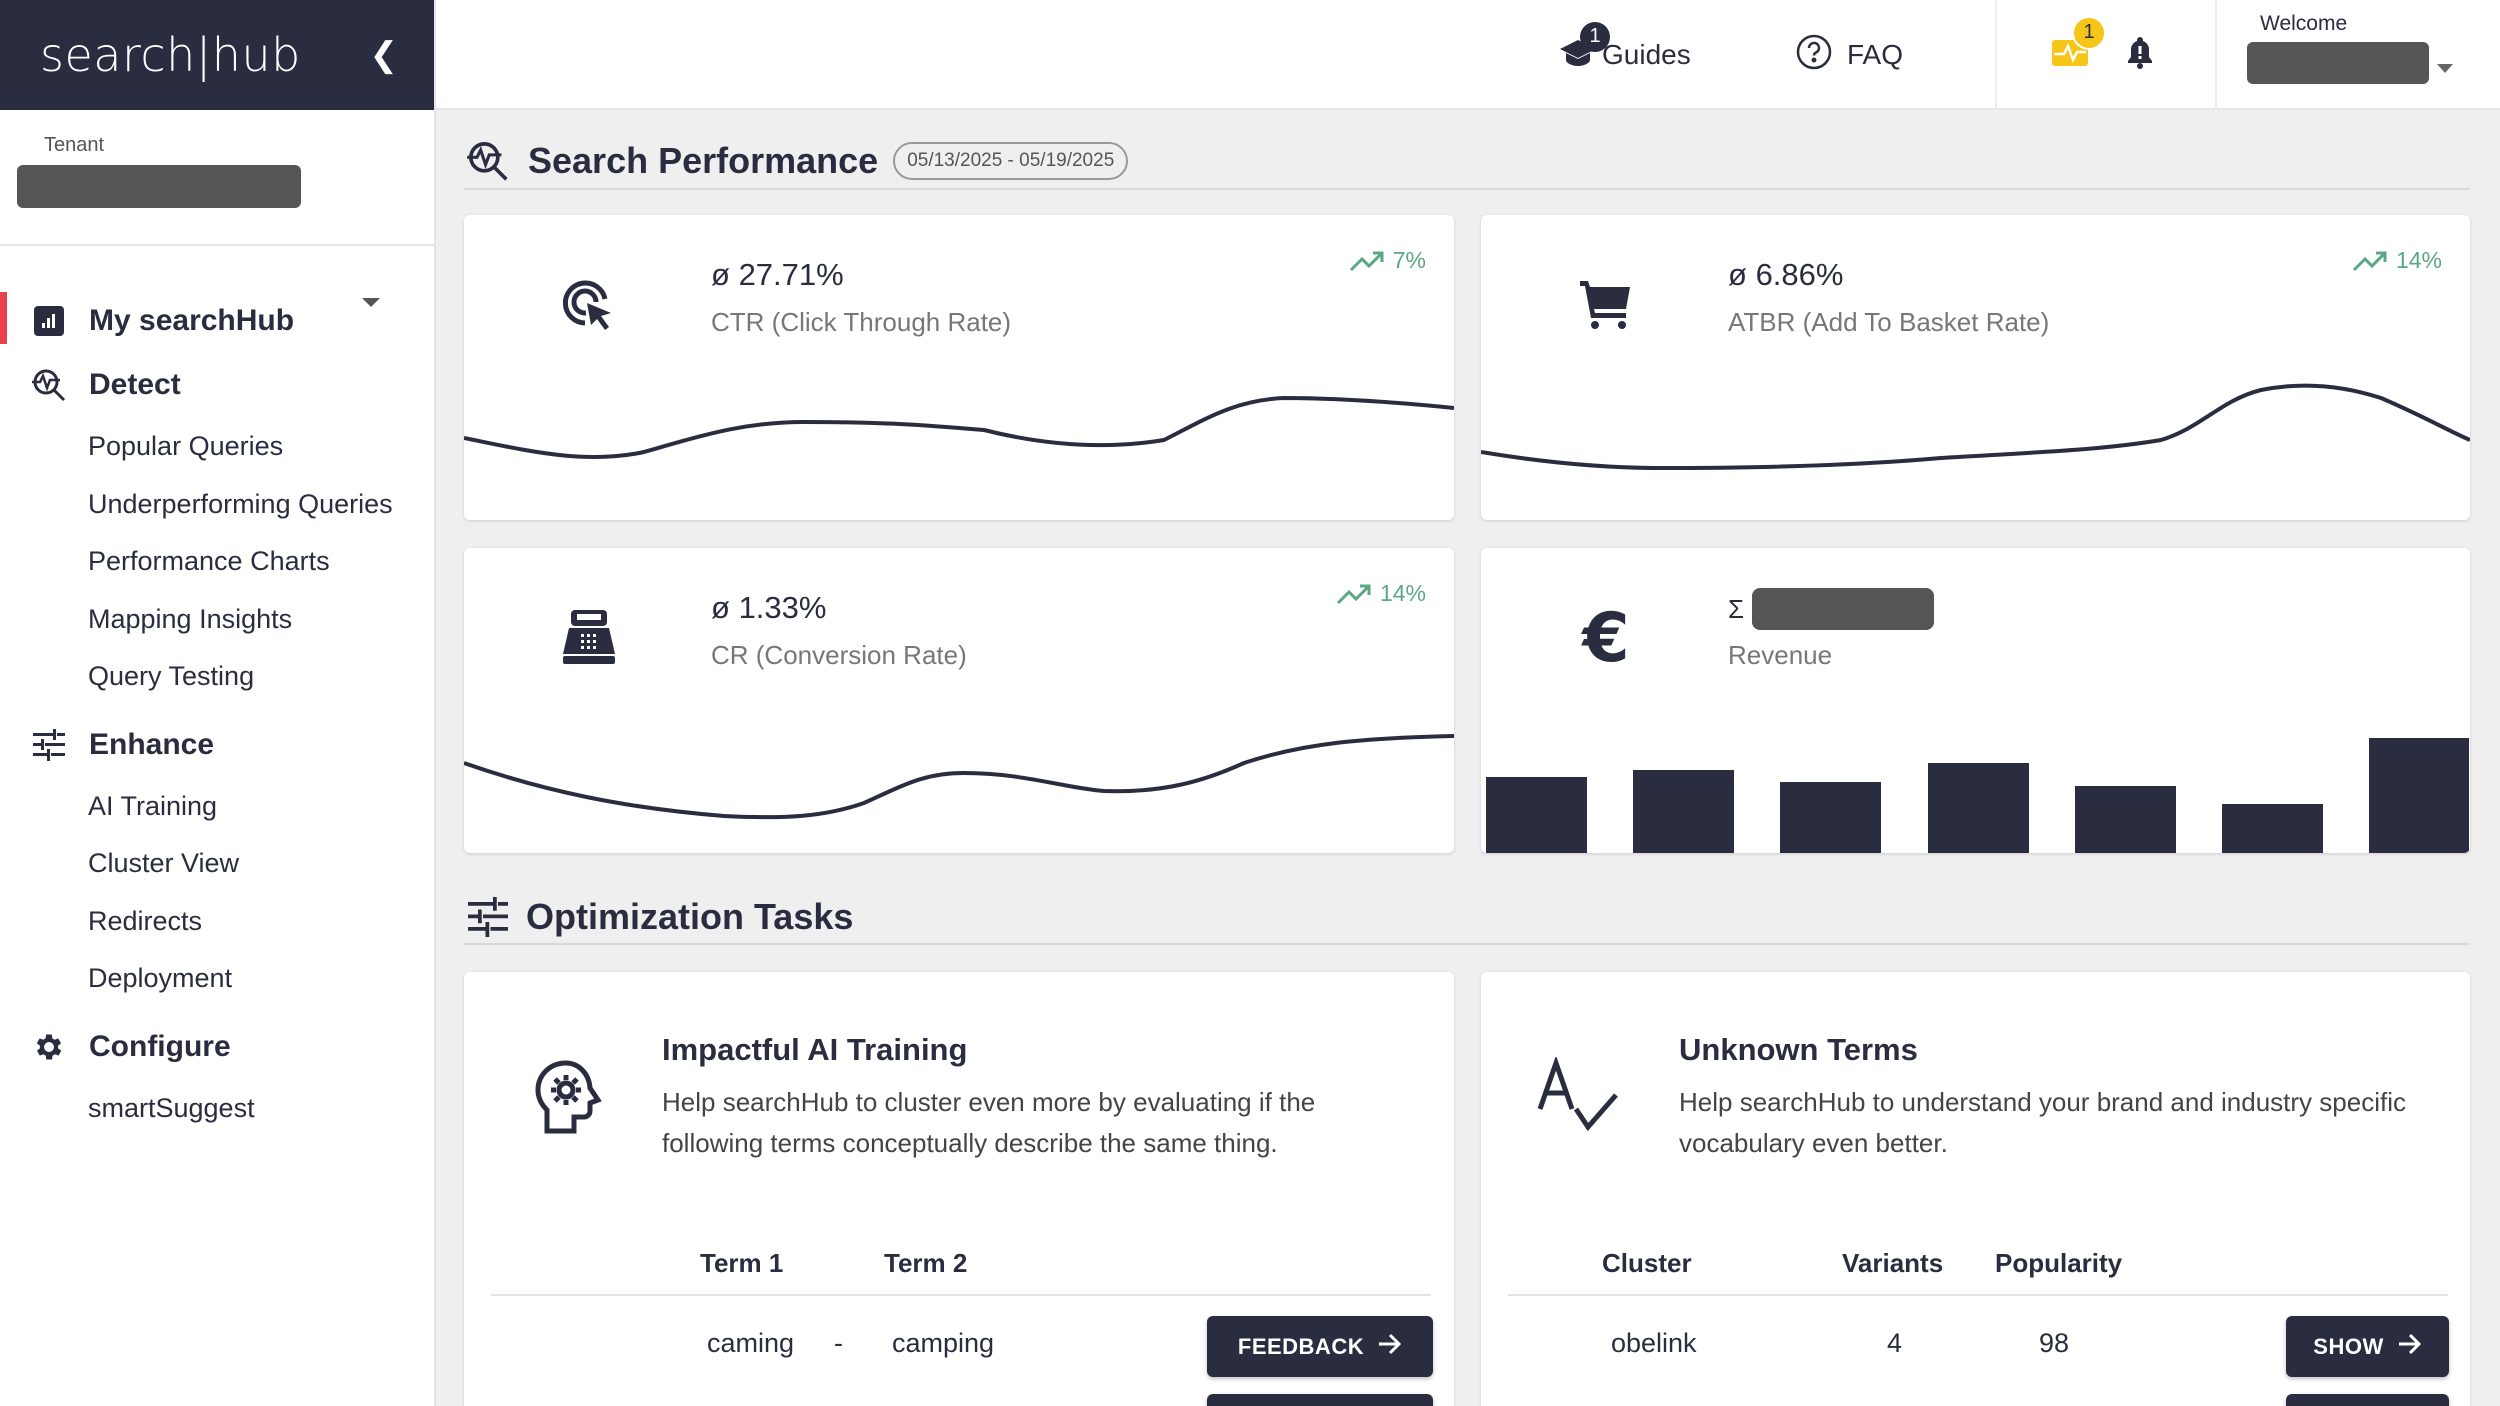 The width and height of the screenshot is (2500, 1406). What do you see at coordinates (839, 655) in the screenshot?
I see `kpi-label: CR (Conversion Rate)` at bounding box center [839, 655].